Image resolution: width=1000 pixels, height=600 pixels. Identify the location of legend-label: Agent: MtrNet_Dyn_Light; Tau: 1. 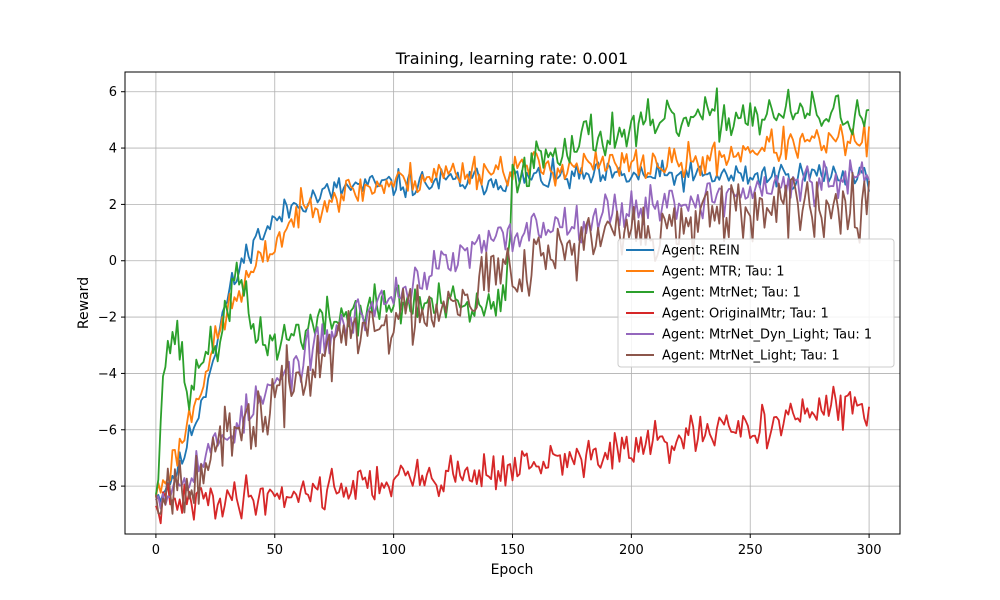
(767, 335).